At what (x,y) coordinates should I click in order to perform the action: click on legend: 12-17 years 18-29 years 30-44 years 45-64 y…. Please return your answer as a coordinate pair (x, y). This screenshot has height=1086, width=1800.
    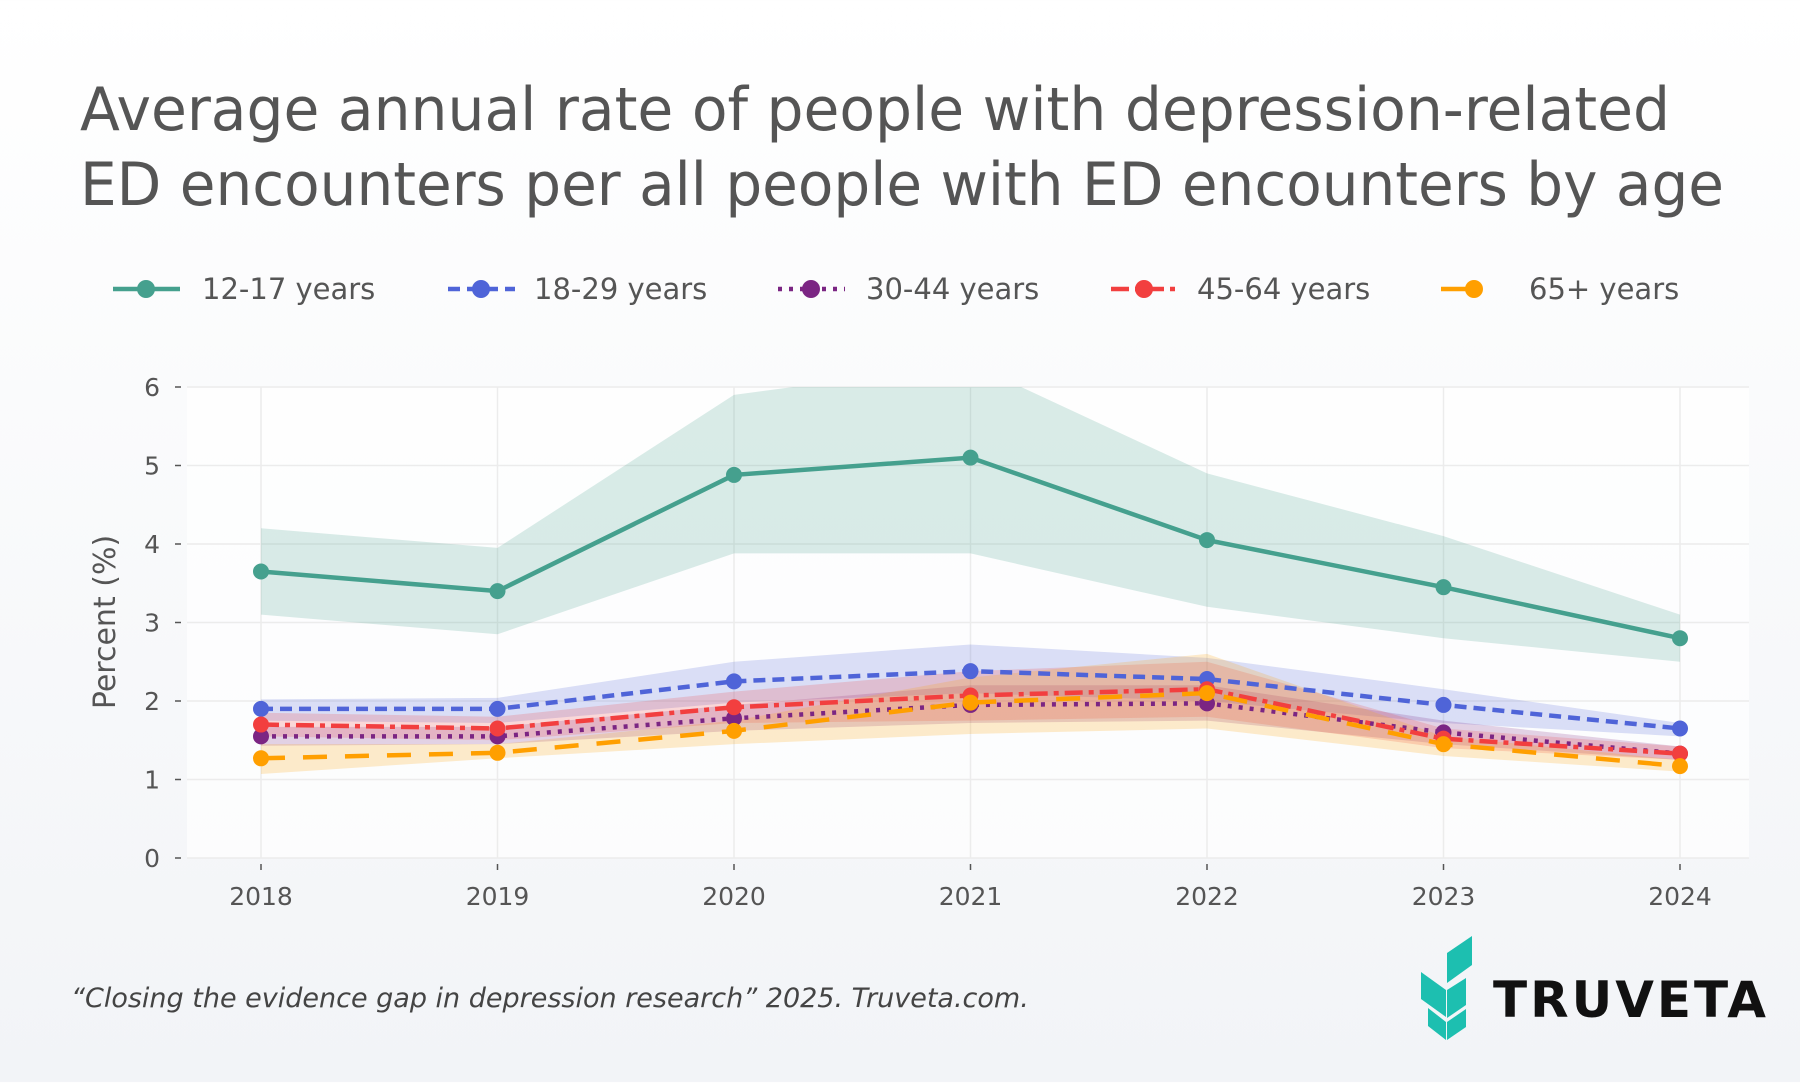
    Looking at the image, I should click on (896, 289).